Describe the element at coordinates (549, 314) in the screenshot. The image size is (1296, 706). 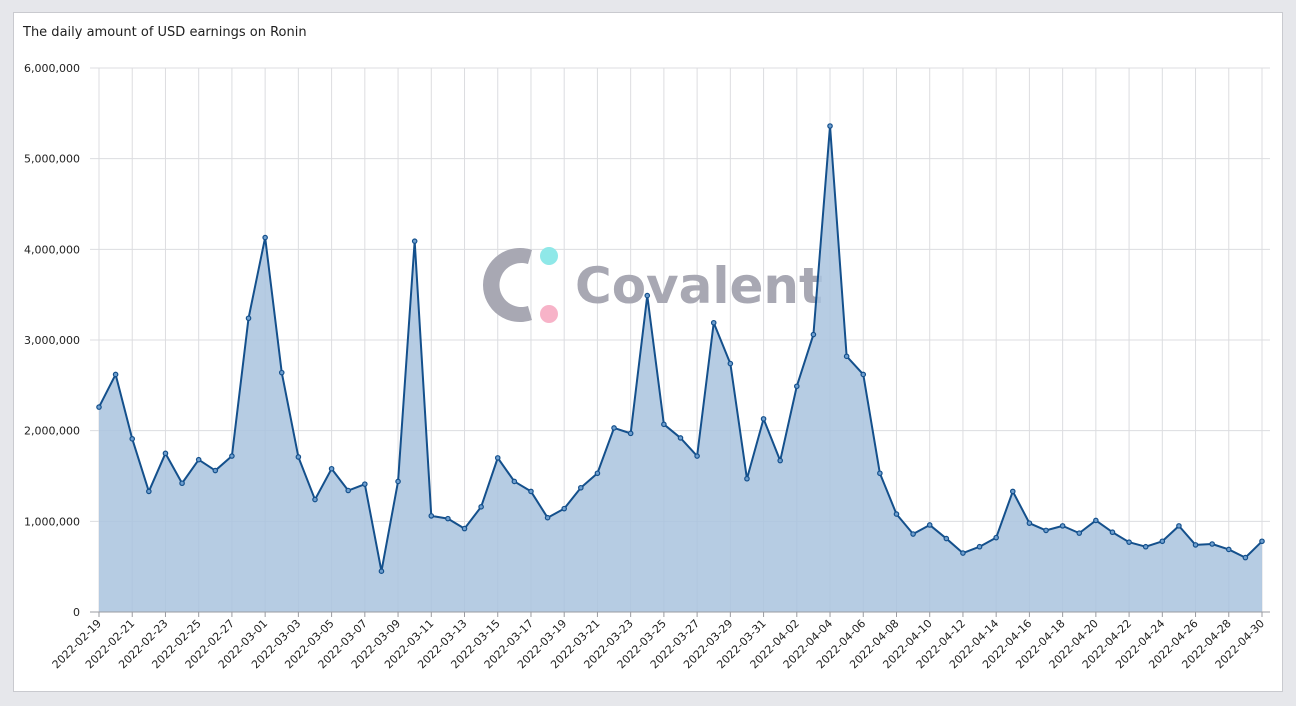
I see `covalent-logo-dot-bottom-icon` at that location.